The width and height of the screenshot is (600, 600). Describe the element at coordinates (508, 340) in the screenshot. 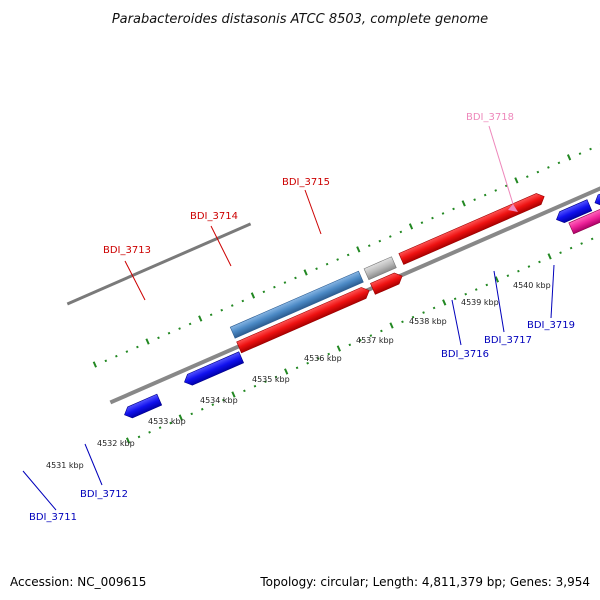

I see `label-bdi-3717: BDI_3717` at that location.